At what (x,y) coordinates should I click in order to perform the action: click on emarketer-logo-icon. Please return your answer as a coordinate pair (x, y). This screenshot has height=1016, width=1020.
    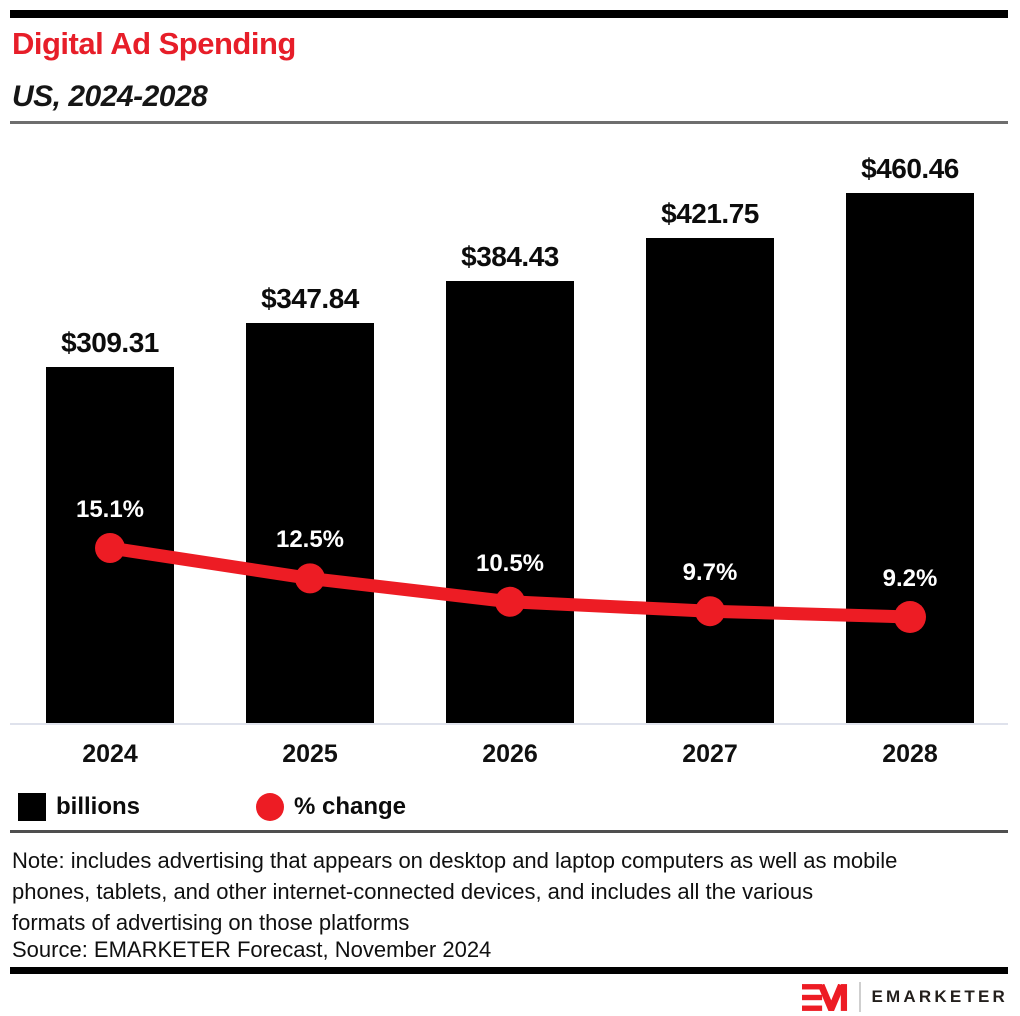
    Looking at the image, I should click on (824, 997).